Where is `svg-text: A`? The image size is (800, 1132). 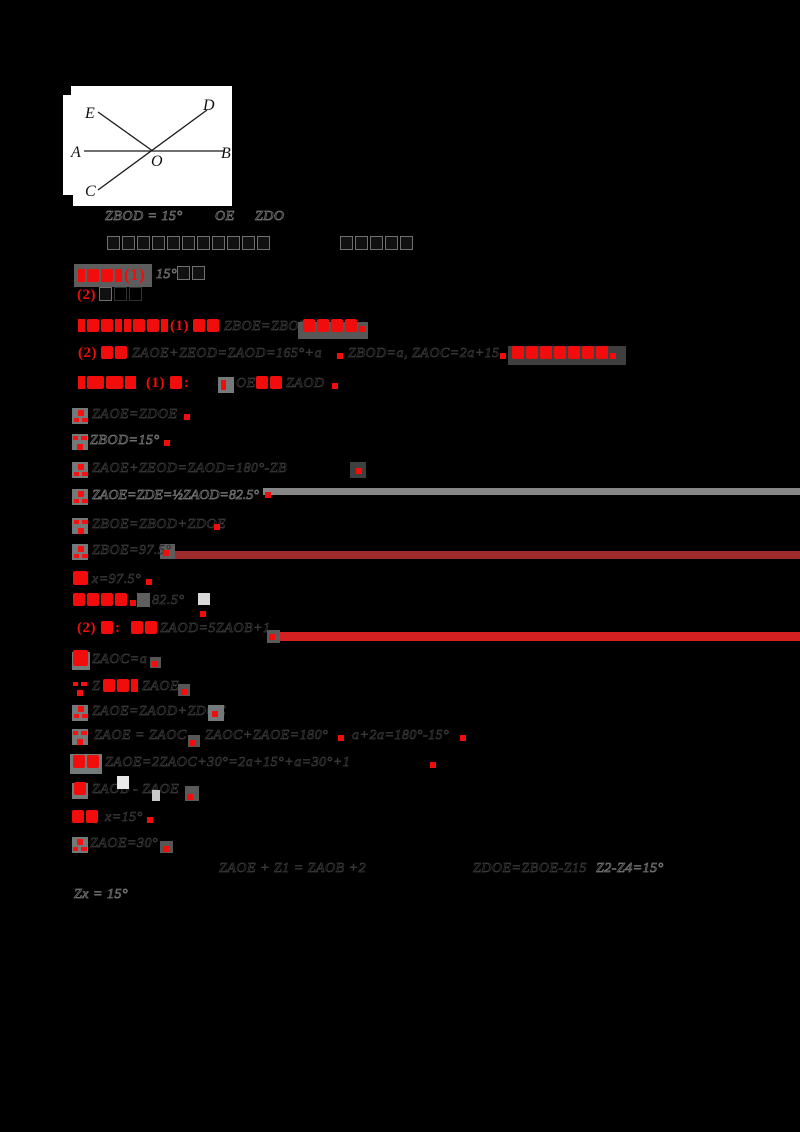 svg-text: A is located at coordinates (75, 152).